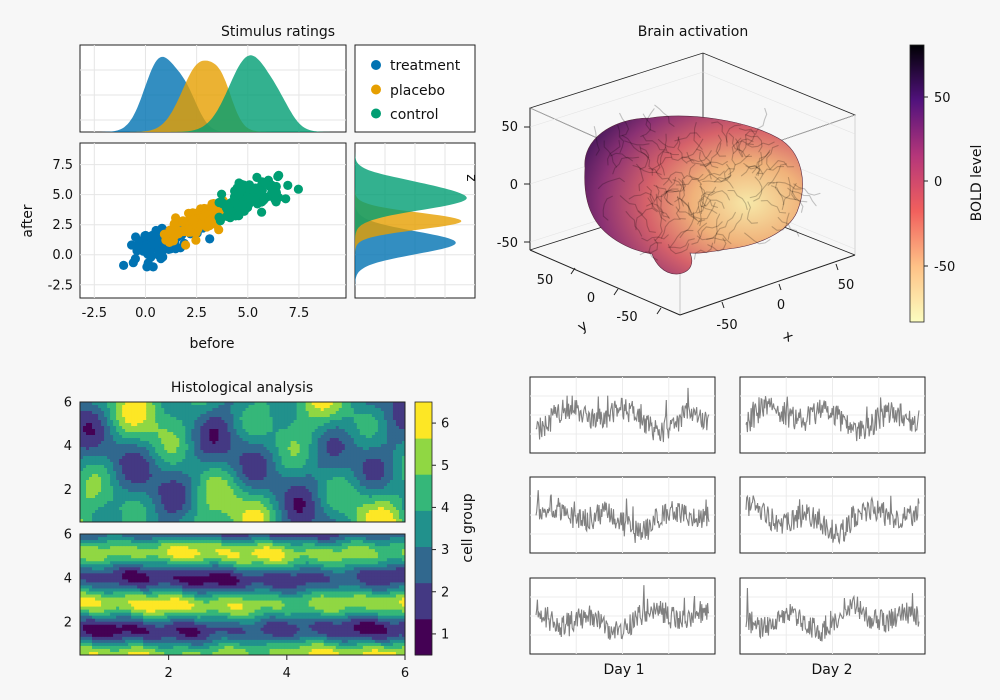 The width and height of the screenshot is (1000, 700). What do you see at coordinates (744, 147) in the screenshot?
I see `gyrus` at bounding box center [744, 147].